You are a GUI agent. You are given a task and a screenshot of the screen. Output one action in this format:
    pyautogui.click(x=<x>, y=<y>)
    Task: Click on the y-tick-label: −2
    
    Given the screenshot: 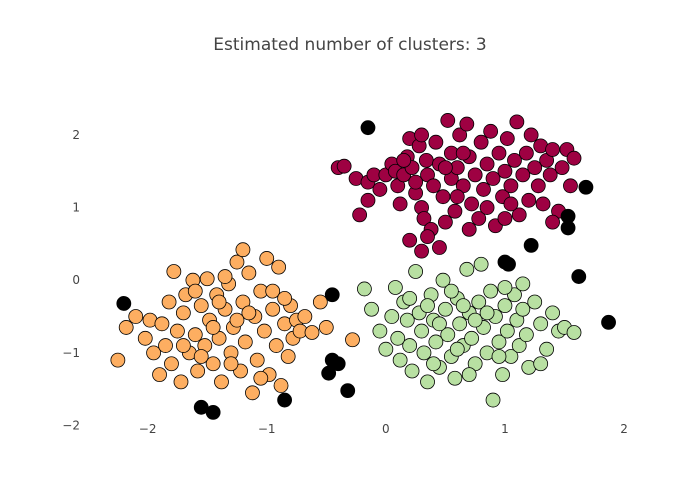 What is the action you would take?
    pyautogui.click(x=71, y=425)
    